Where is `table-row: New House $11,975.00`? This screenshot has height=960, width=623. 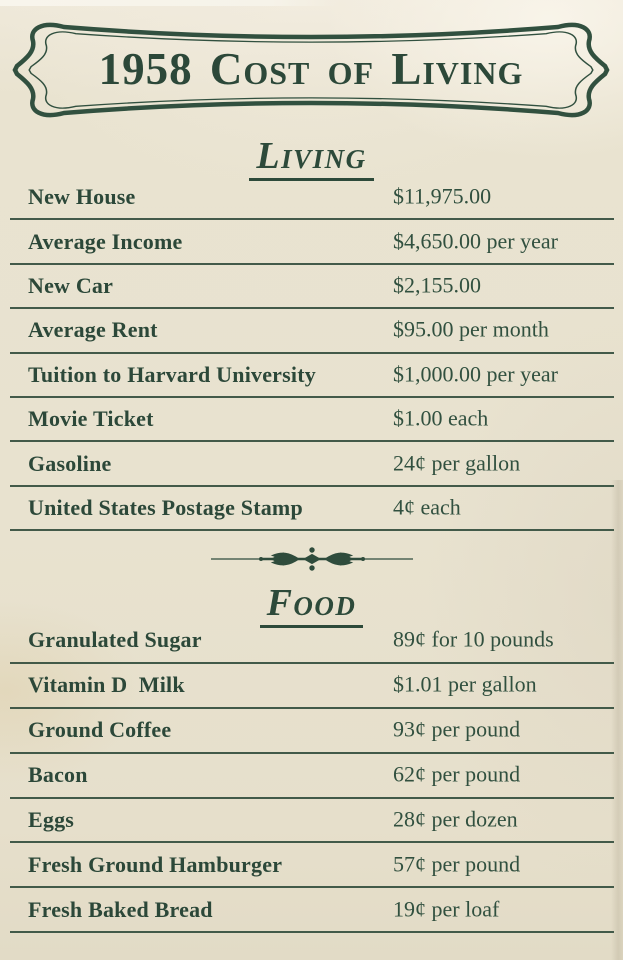
table-row: New House $11,975.00 is located at coordinates (312, 198).